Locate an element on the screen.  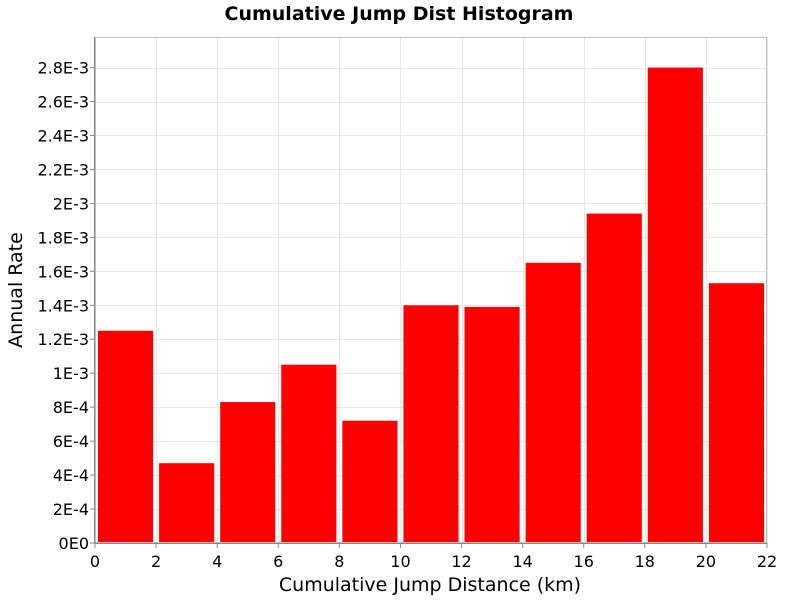
x-tick-label: 0 is located at coordinates (95, 561).